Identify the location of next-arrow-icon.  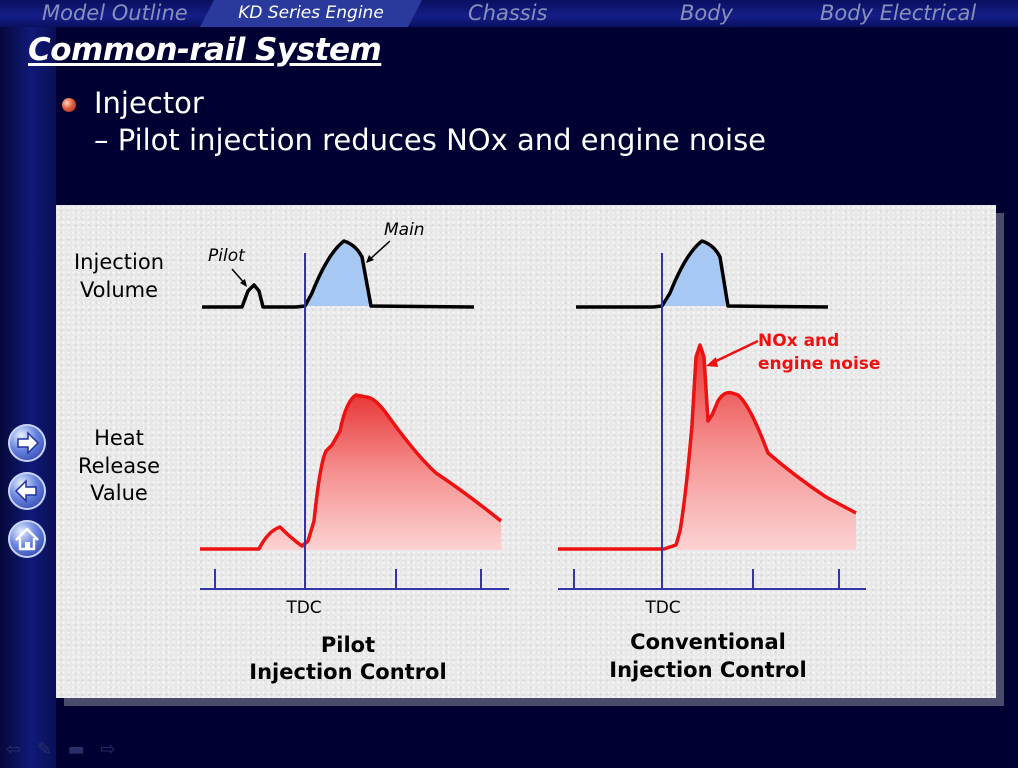
(28, 443).